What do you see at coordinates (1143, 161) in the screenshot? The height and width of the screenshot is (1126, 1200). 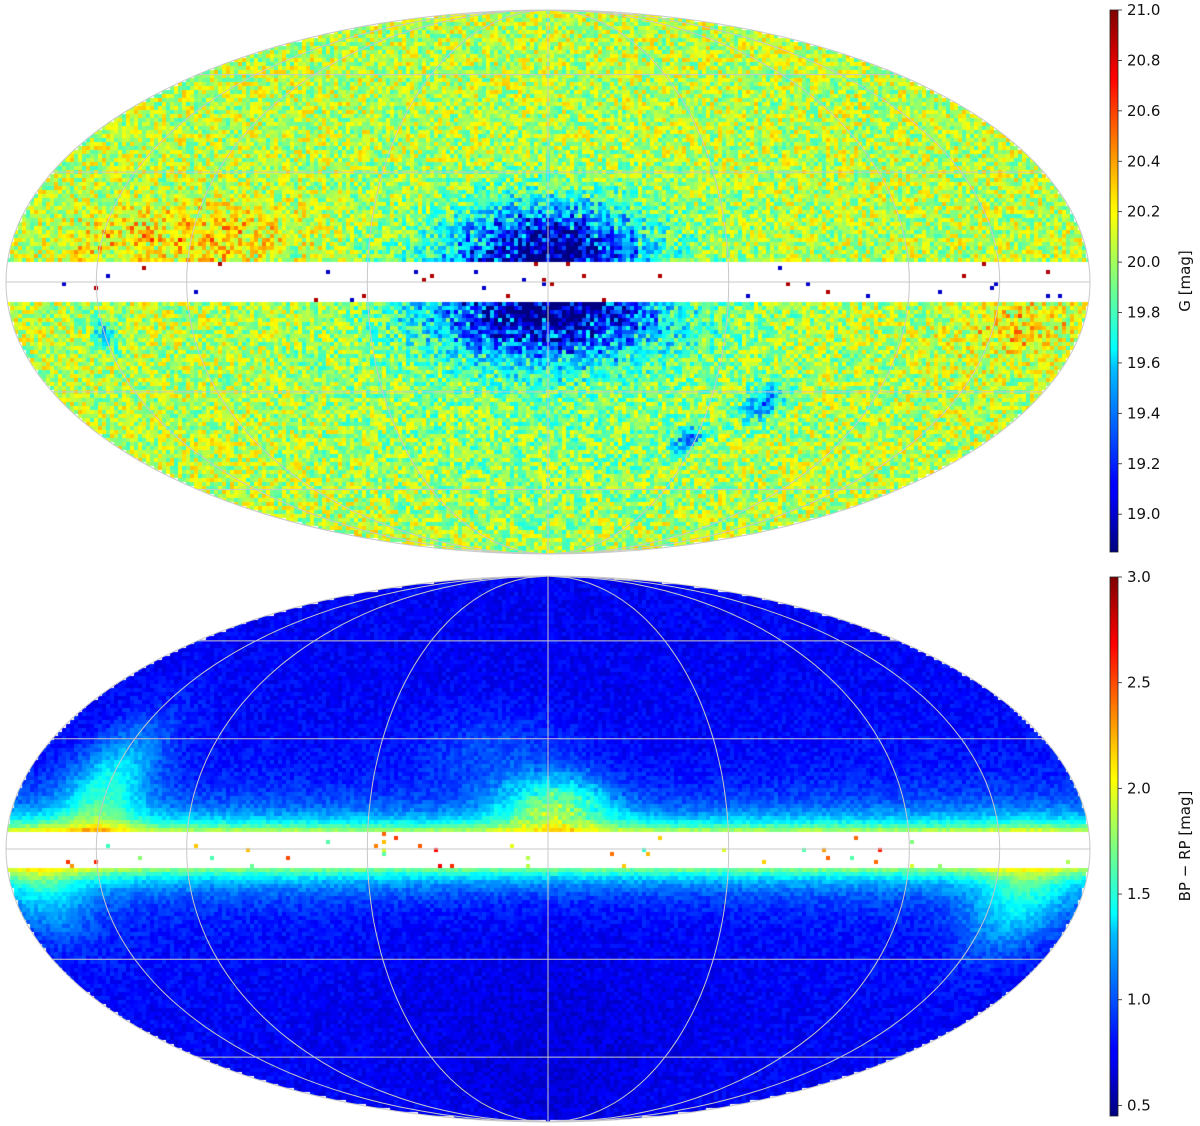 I see `colorbar-tick-label: 20.4` at bounding box center [1143, 161].